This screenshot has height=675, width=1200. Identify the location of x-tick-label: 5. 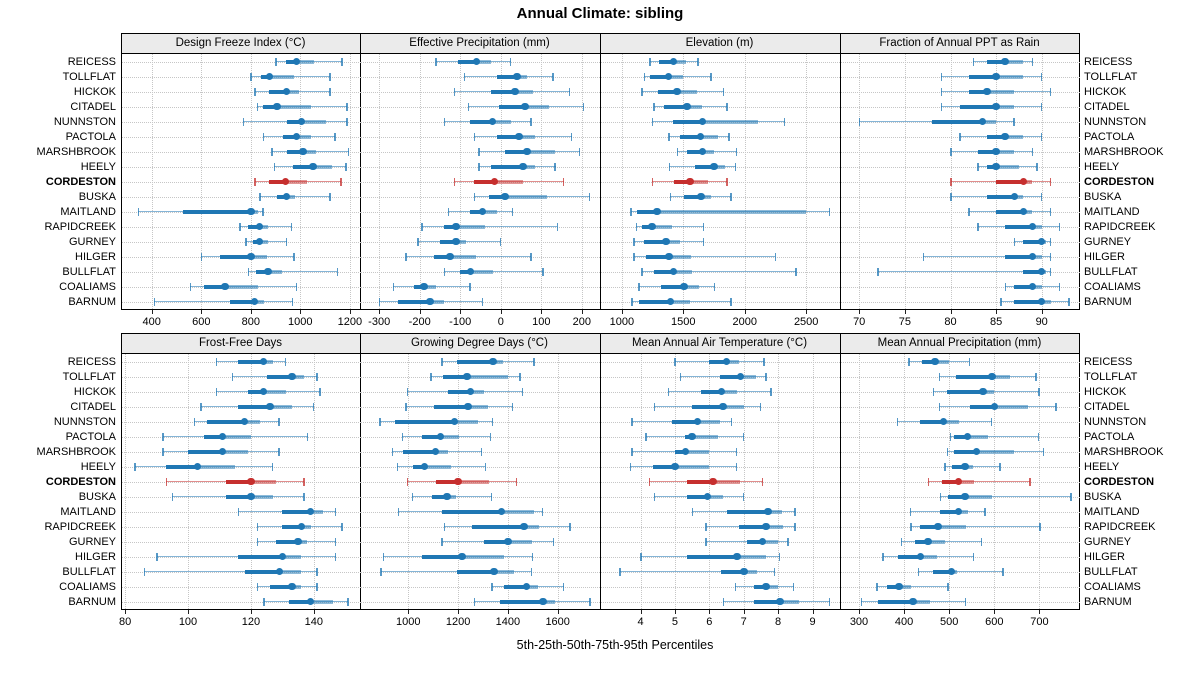
(674, 622).